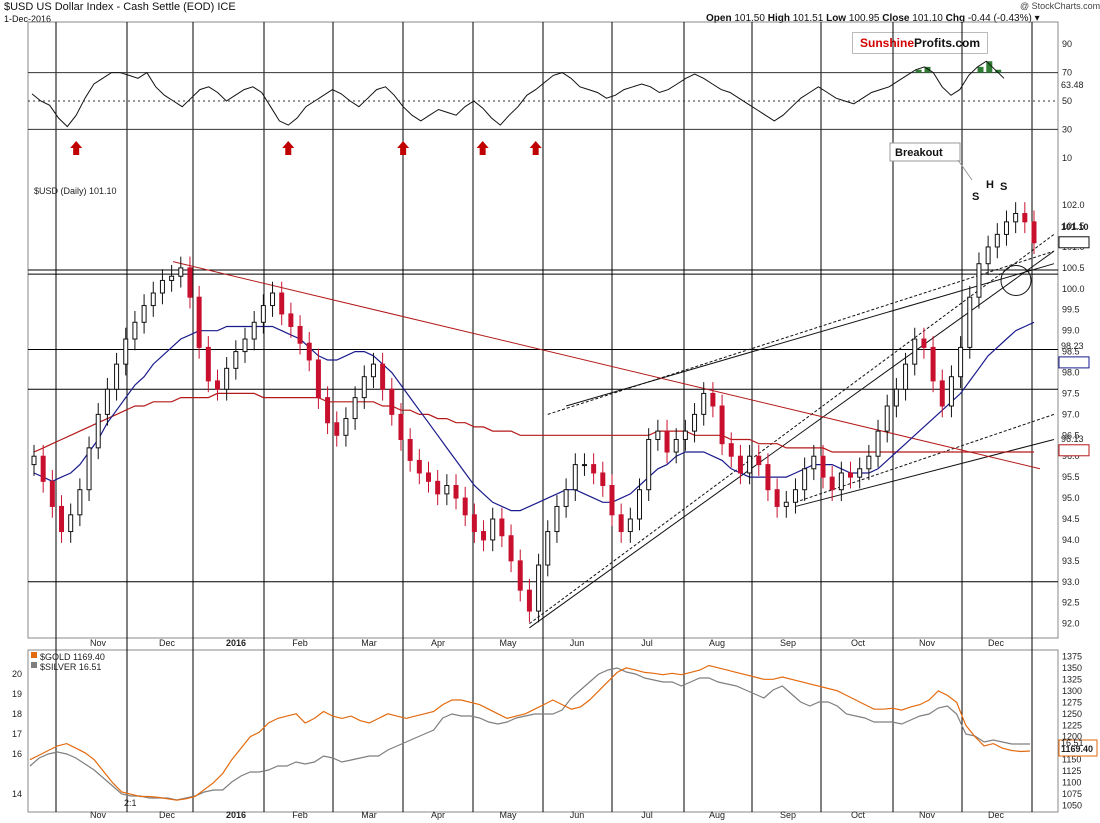 Image resolution: width=1100 pixels, height=823 pixels. What do you see at coordinates (1071, 498) in the screenshot?
I see `usd-tick: 95.0` at bounding box center [1071, 498].